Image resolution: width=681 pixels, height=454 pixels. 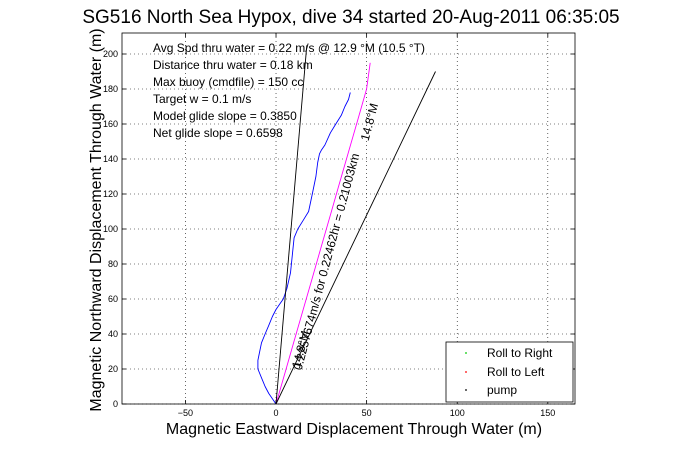 I want to click on annotation-line-2: Distance thru water = 0.18 km, so click(x=233, y=65).